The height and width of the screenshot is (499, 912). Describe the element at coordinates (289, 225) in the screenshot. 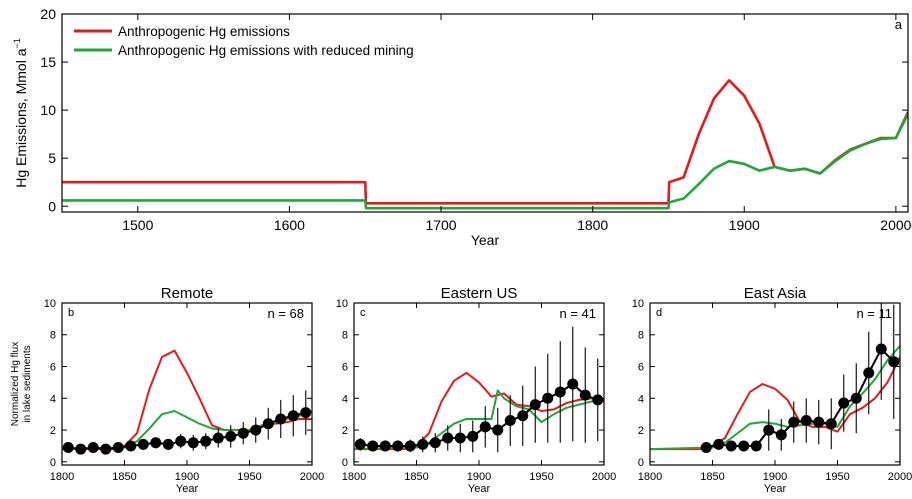

I see `x-tick-label: 1600` at that location.